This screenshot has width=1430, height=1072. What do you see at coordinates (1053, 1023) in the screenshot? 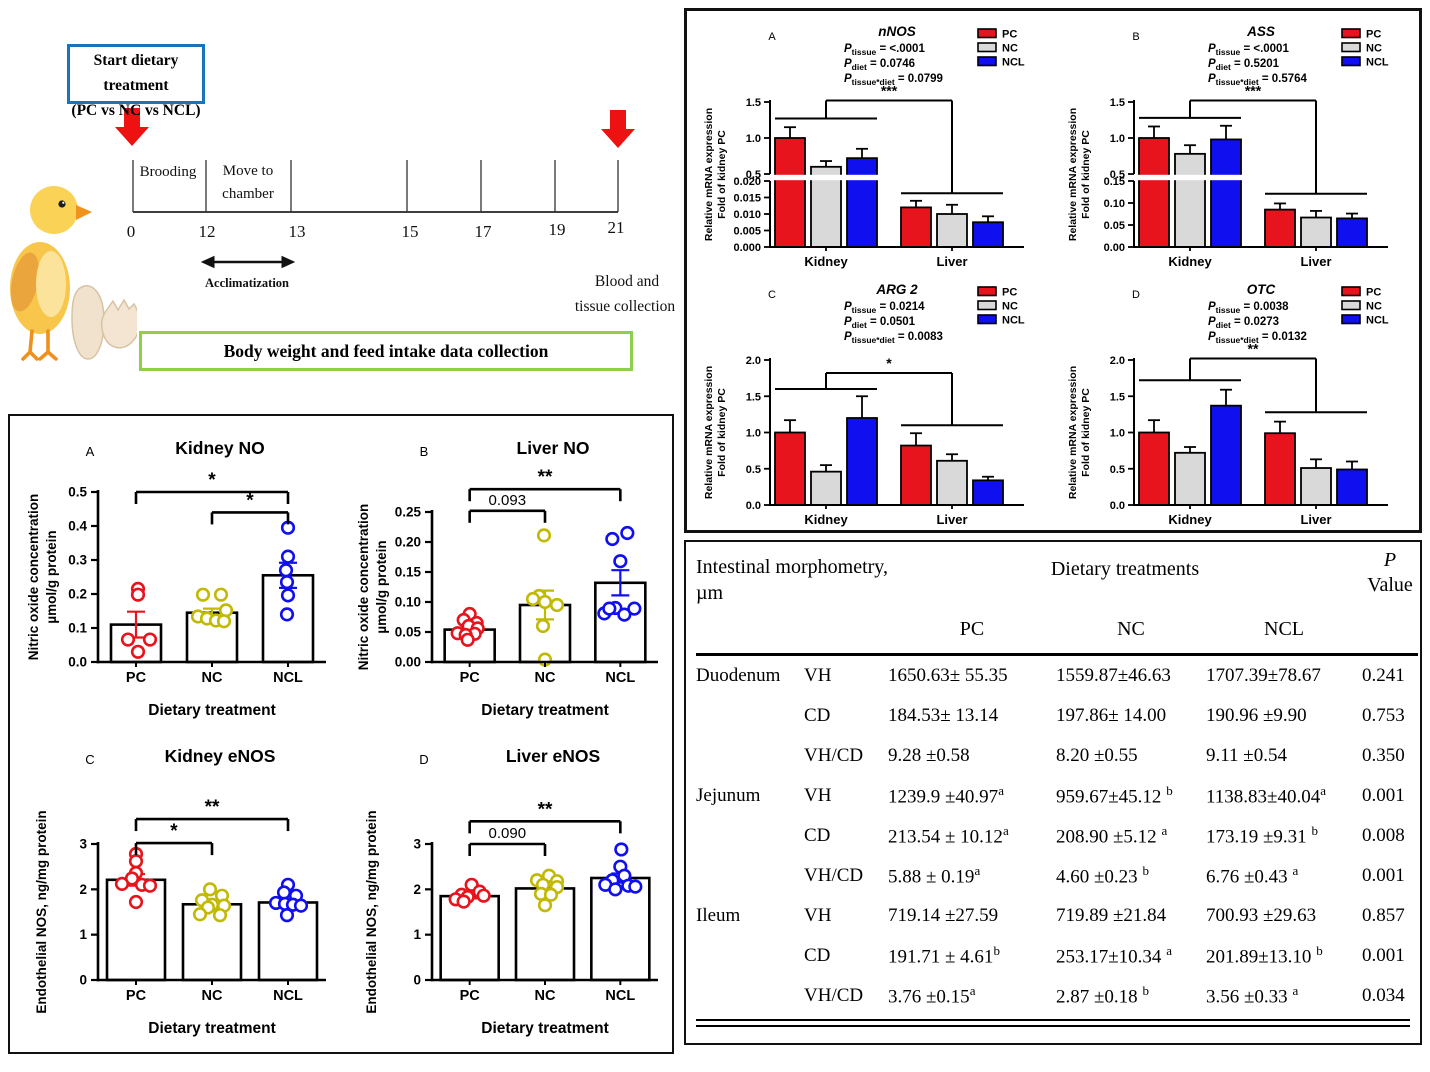
I see `table-bottom-rule` at bounding box center [1053, 1023].